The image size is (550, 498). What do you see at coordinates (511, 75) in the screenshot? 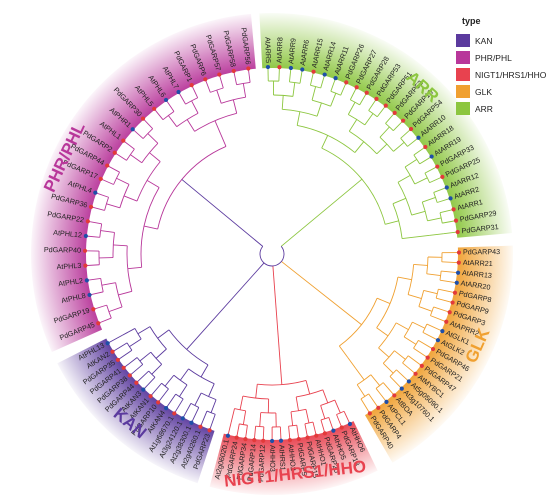
I see `legend-label: NIGT1/HRS1/HHO` at bounding box center [511, 75].